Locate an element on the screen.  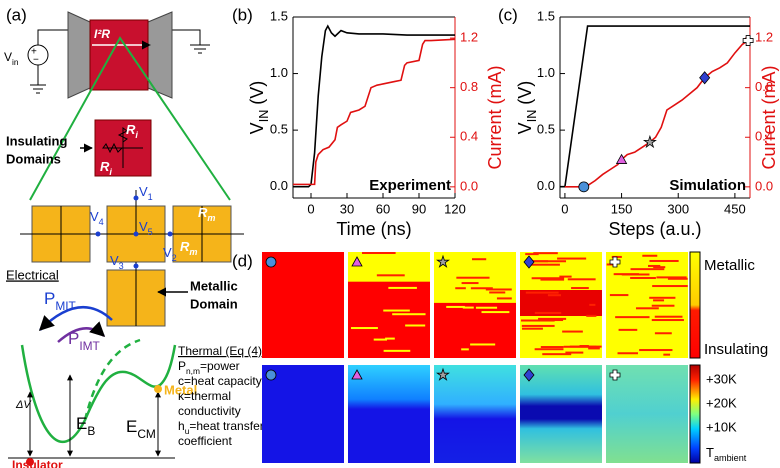
insulator-label: Insulator is located at coordinates (37, 463).